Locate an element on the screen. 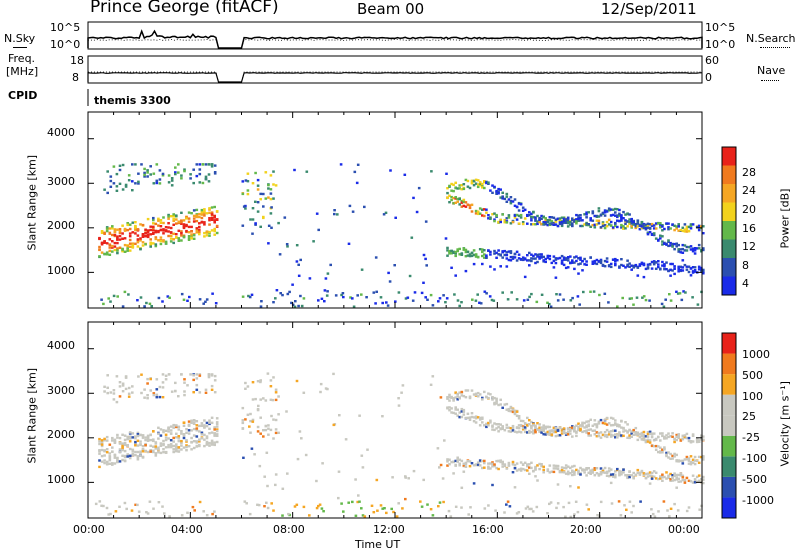 This screenshot has width=800, height=554. cpid-label: CPID is located at coordinates (23, 95).